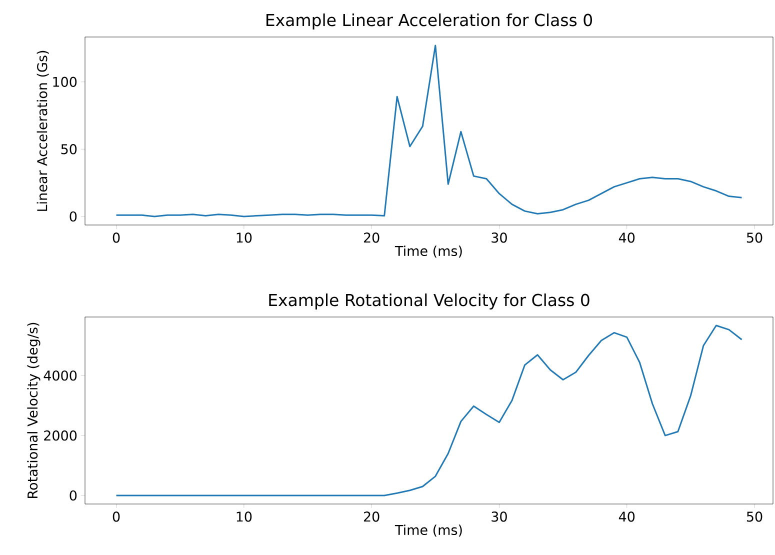 The image size is (775, 555). Describe the element at coordinates (42, 130) in the screenshot. I see `y-axis-title: Linear Acceleration (Gs)` at that location.